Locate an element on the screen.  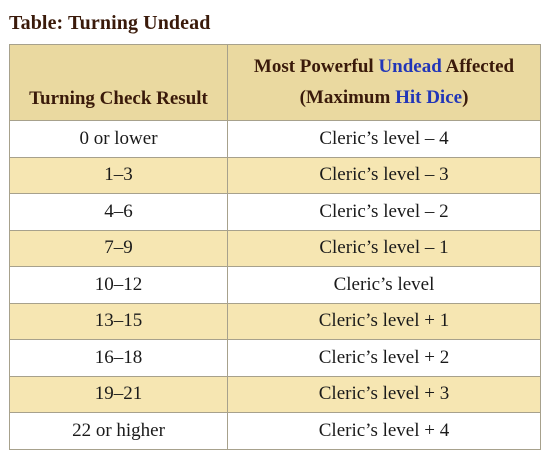
turning-check-cell: 1–3 is located at coordinates (118, 175).